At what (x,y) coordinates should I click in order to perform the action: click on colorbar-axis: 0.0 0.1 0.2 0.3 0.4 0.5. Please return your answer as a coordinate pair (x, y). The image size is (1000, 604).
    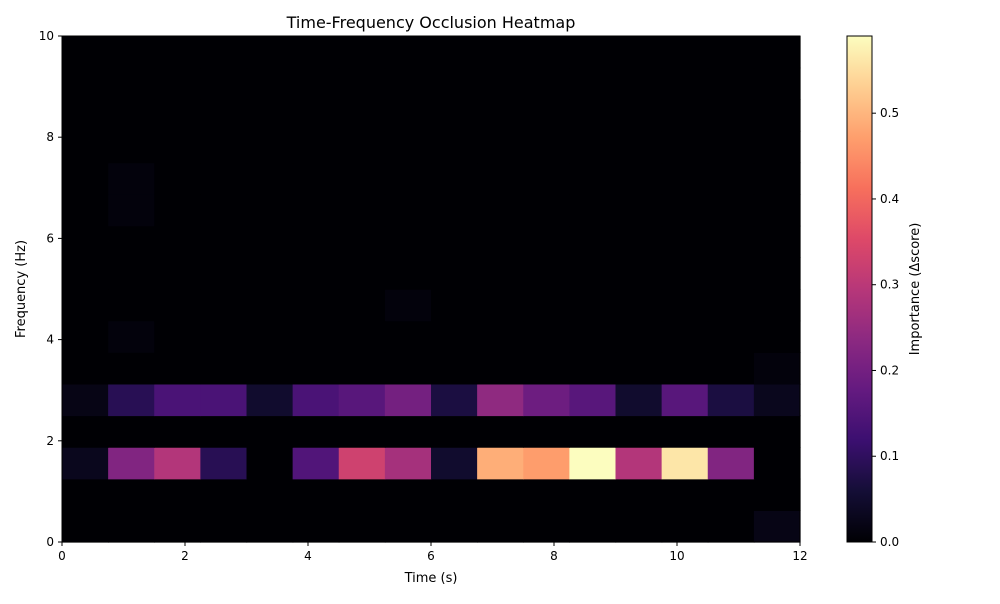
    Looking at the image, I should click on (885, 327).